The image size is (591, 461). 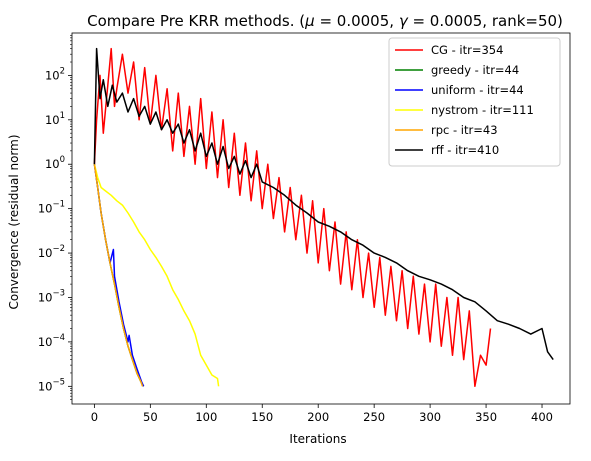 I want to click on chart-title-gamma: γ, so click(x=404, y=21).